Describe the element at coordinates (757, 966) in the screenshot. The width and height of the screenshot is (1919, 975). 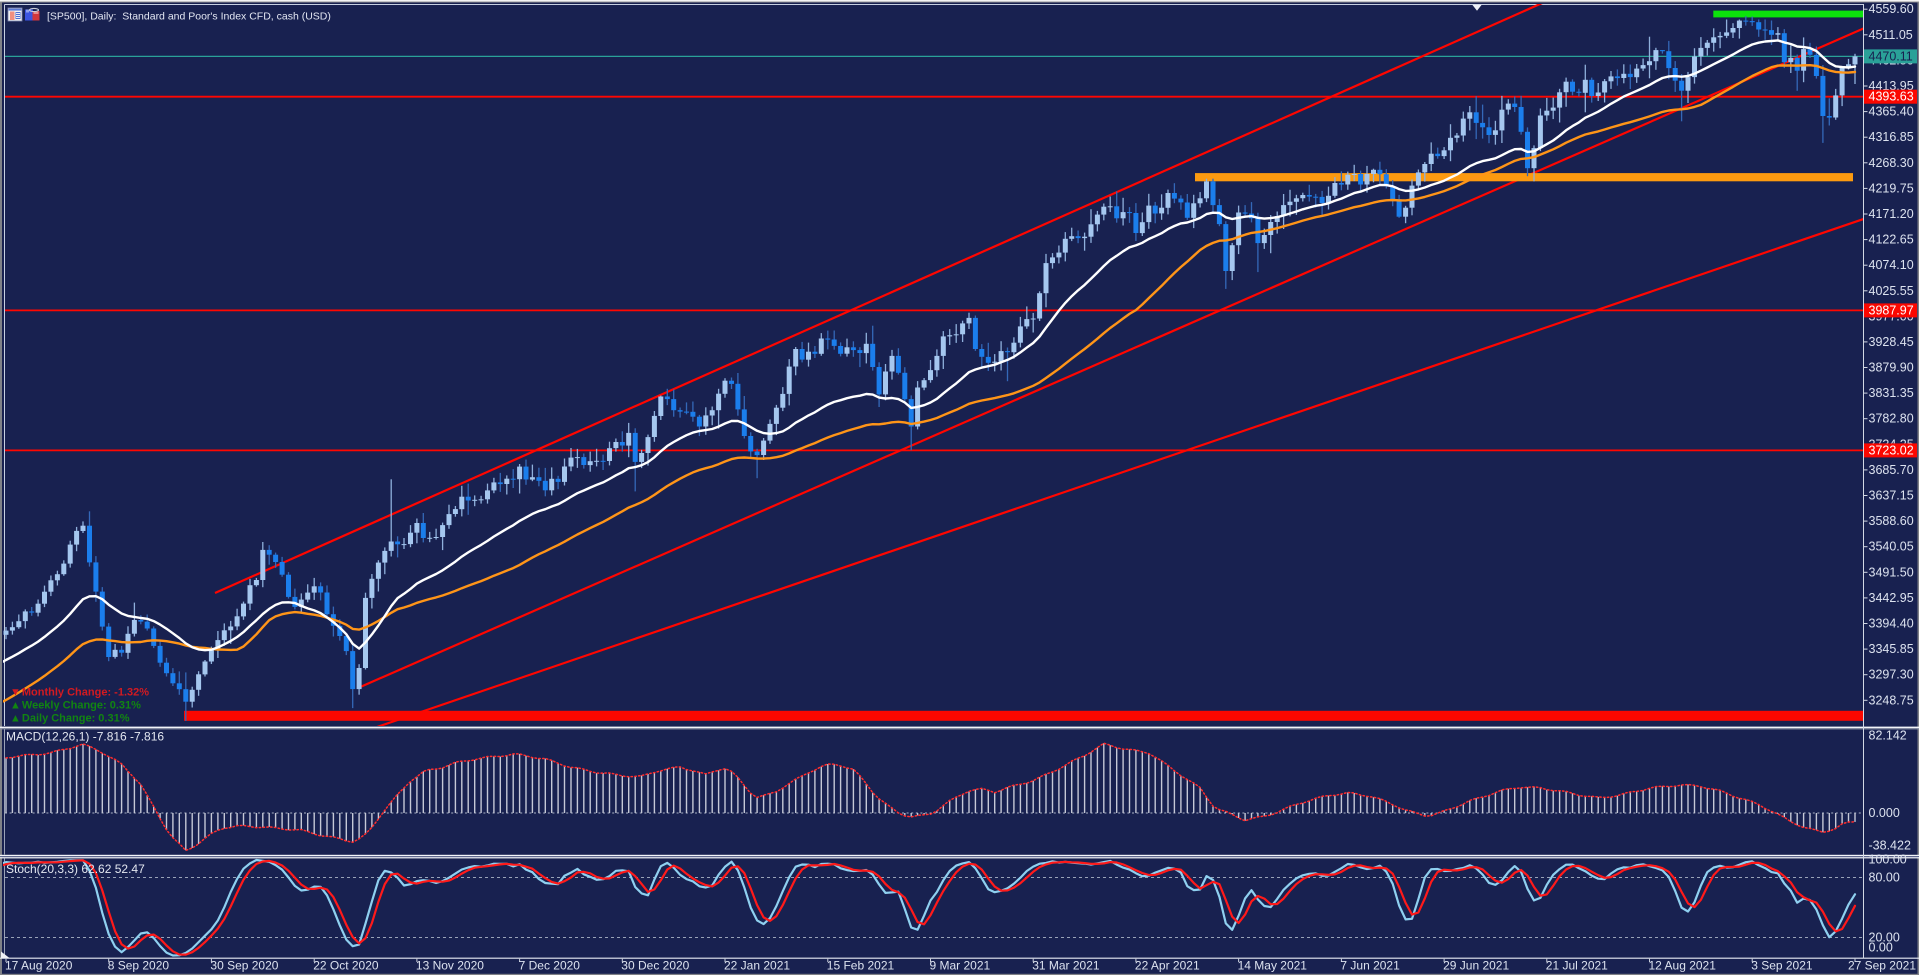
I see `svg-text: 22 Jan 2021` at that location.